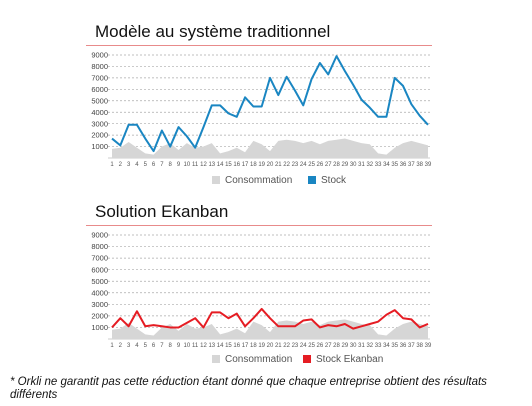 The width and height of the screenshot is (532, 406). What do you see at coordinates (162, 211) in the screenshot?
I see `chart-title-ekanban: Solution Ekanban` at bounding box center [162, 211].